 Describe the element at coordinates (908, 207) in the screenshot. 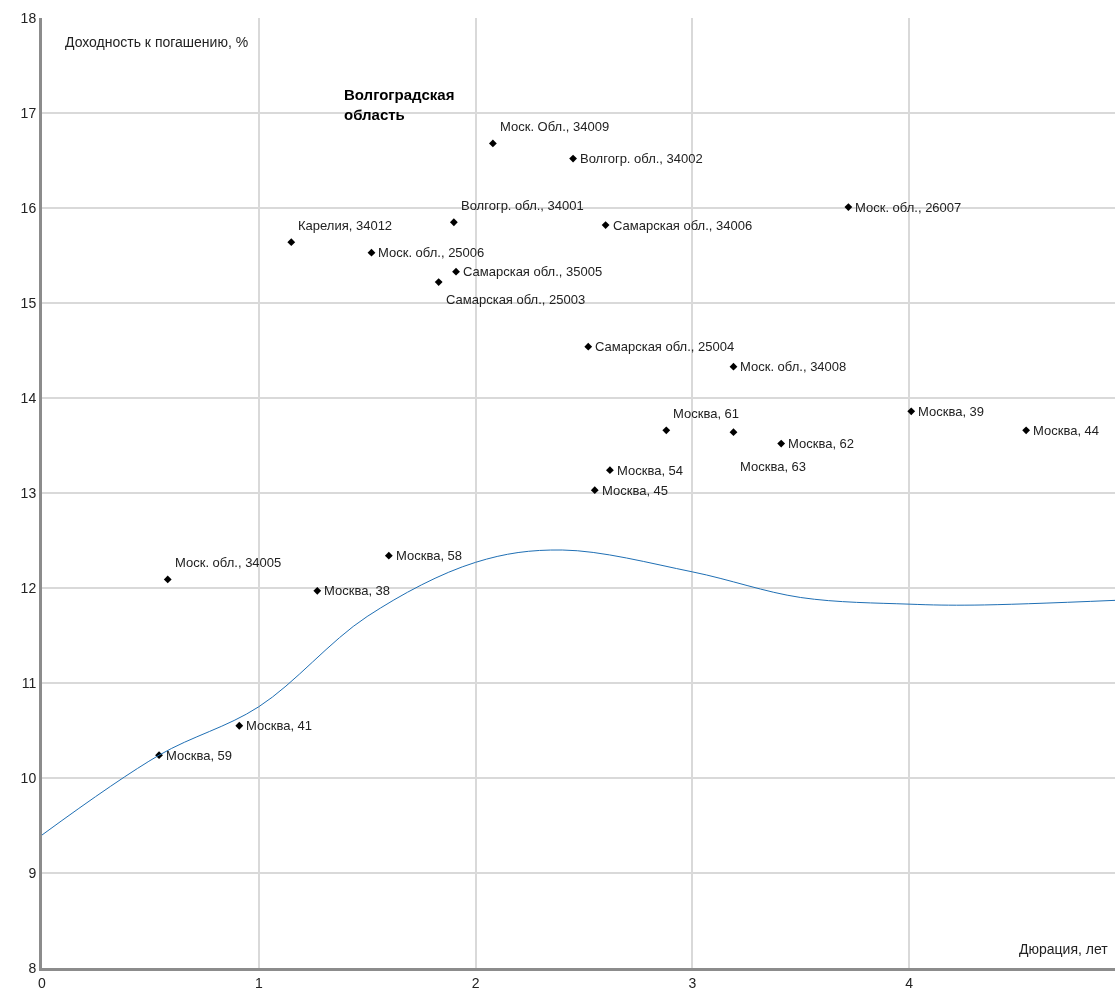

I see `annotation: Моск. обл., 26007` at that location.